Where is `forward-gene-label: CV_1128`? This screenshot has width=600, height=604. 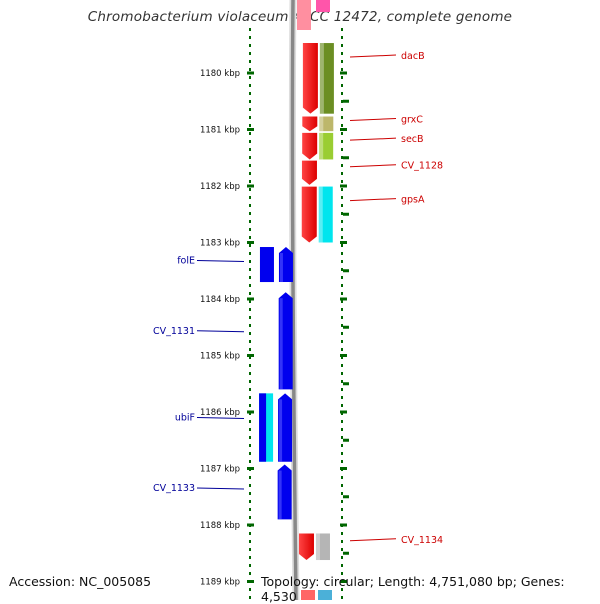 forward-gene-label: CV_1128 is located at coordinates (422, 166).